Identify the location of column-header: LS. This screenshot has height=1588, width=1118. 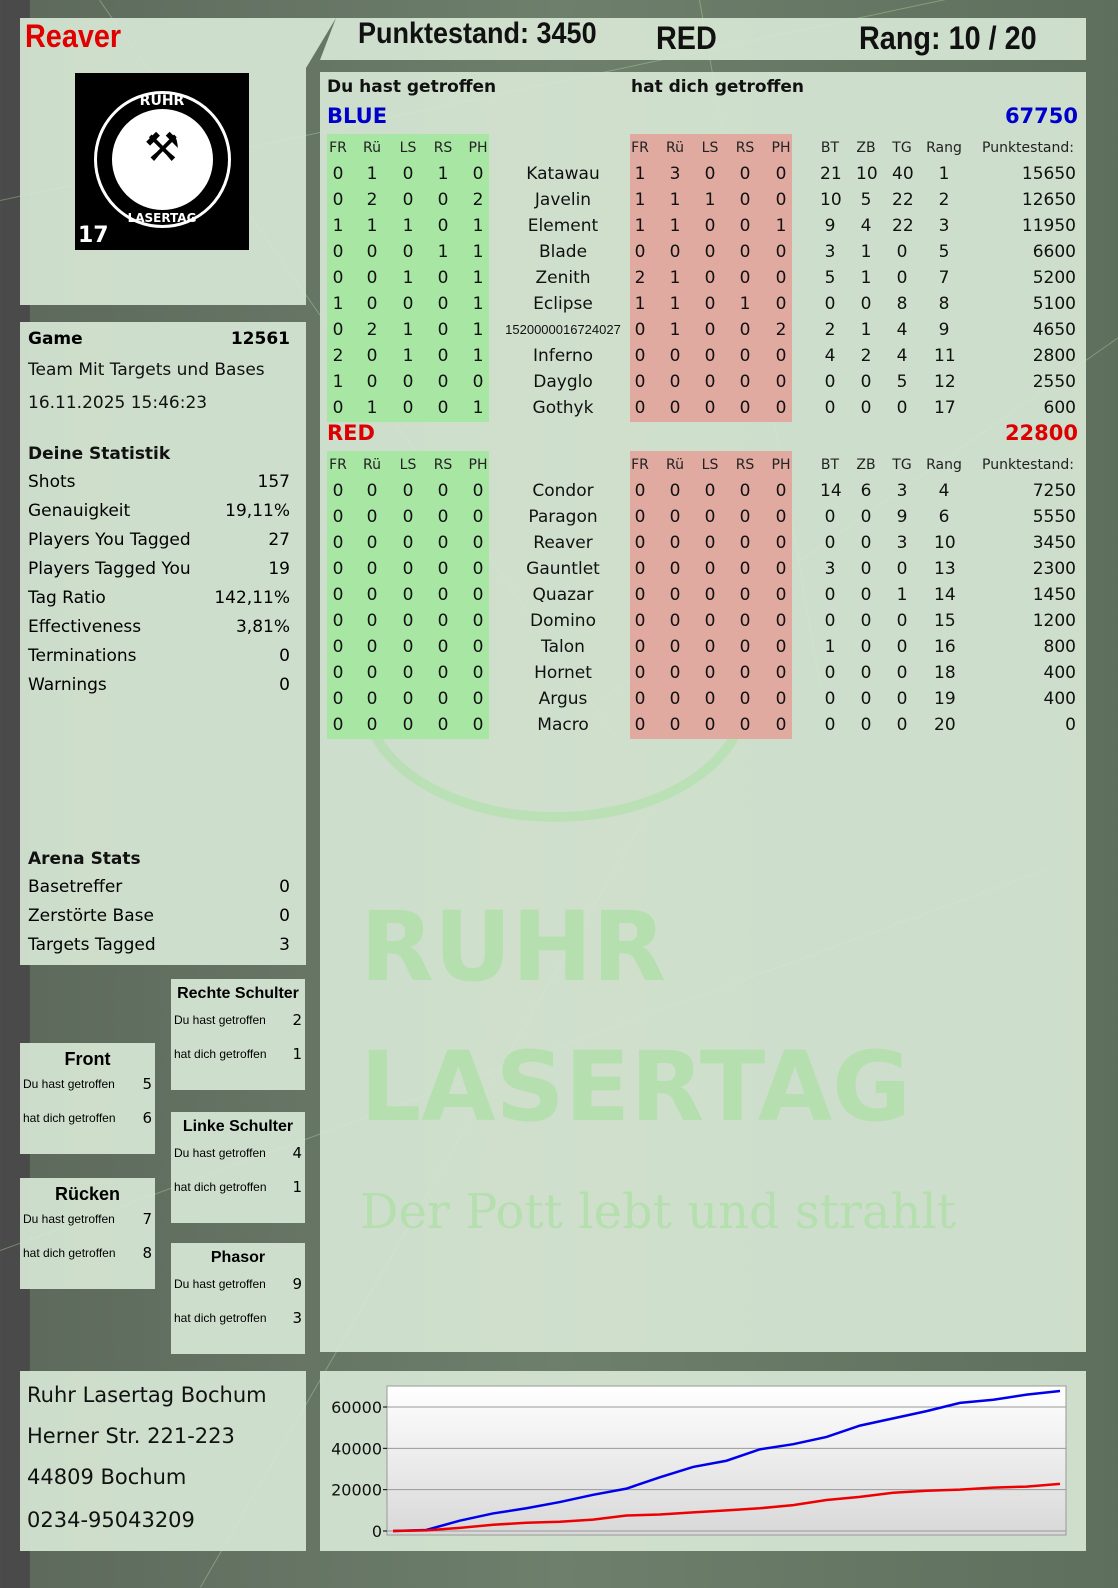
(710, 148).